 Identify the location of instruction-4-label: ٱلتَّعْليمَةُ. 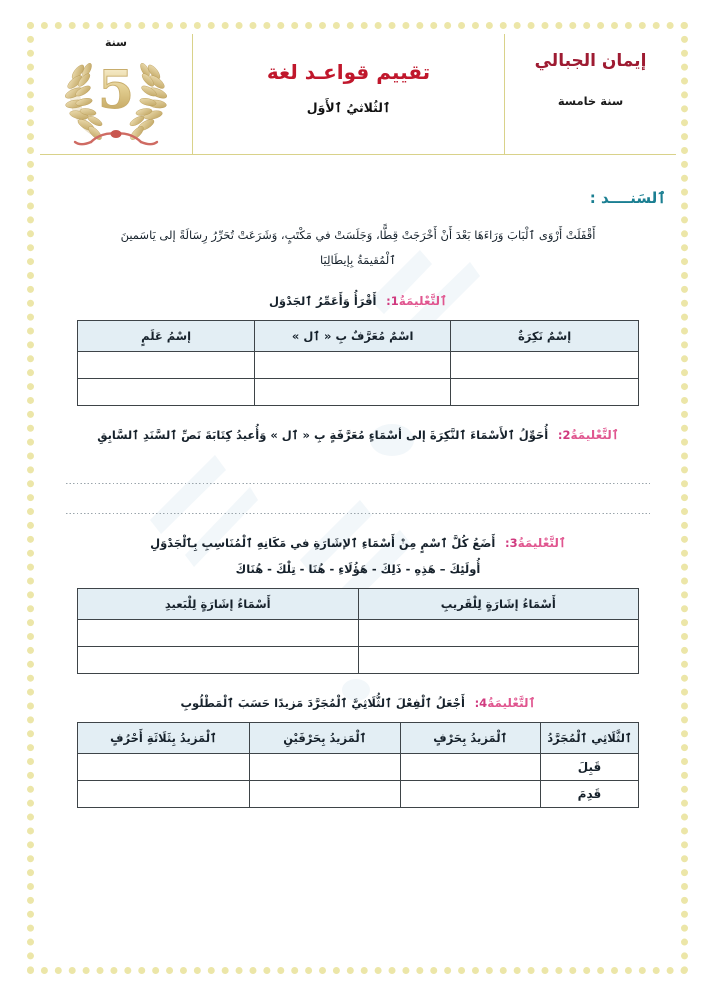
(511, 703).